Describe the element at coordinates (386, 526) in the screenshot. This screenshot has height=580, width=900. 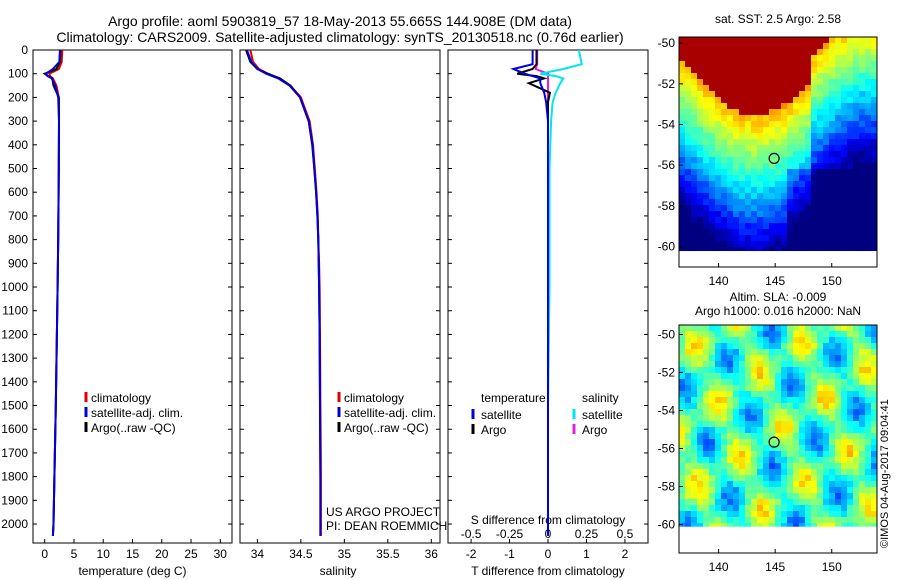
I see `salinity-credit-line-2: PI: DEAN ROEMMICH` at that location.